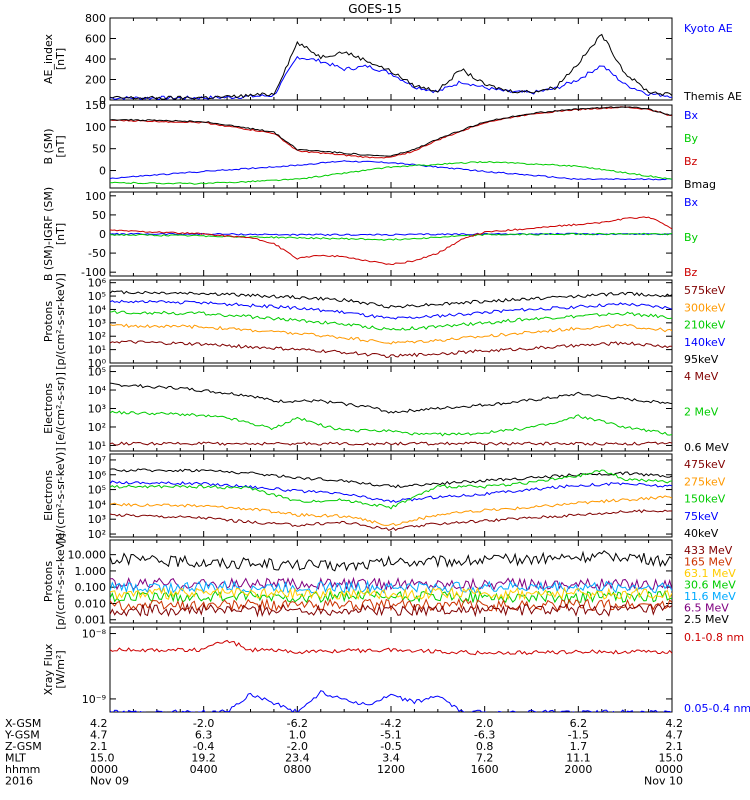  What do you see at coordinates (60, 669) in the screenshot?
I see `y-axis-label: [W/m²]` at bounding box center [60, 669].